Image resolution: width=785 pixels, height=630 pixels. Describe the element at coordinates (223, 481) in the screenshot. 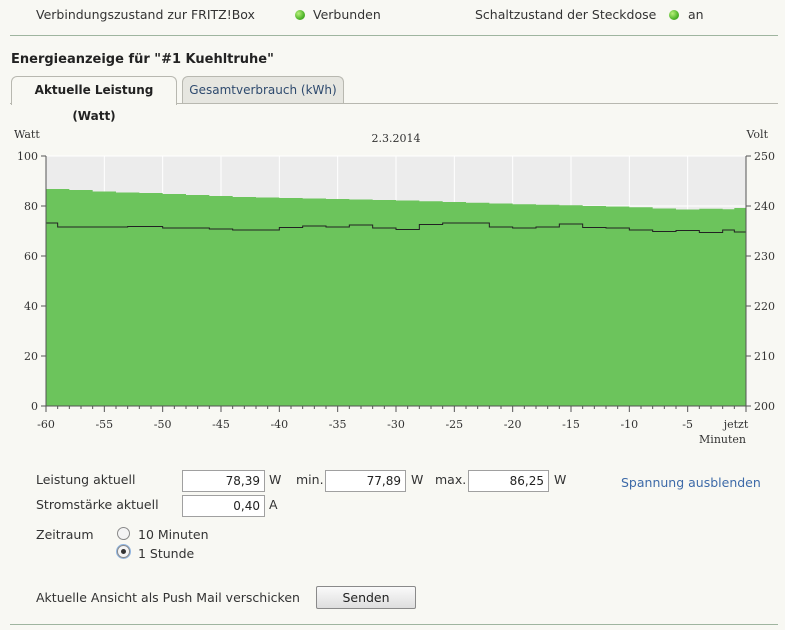

I see `power-value-field: 78,39` at that location.